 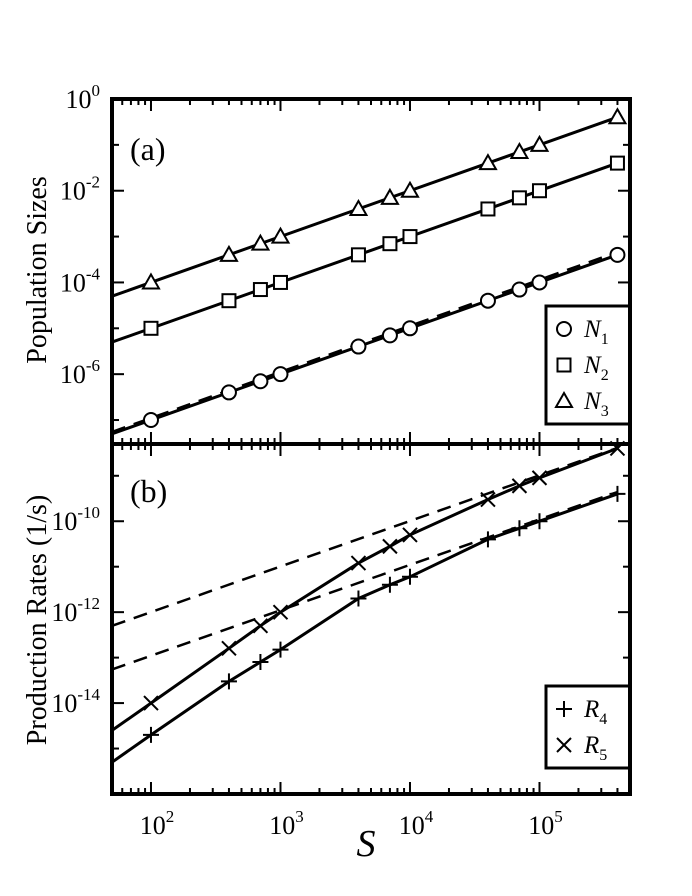 I want to click on y-tick-label: 10⁻², so click(x=80, y=189).